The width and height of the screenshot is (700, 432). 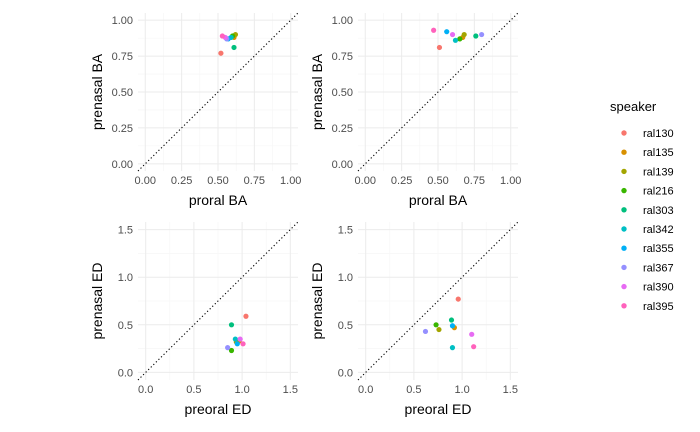 I want to click on legend-label-ral342: ral342, so click(x=658, y=230).